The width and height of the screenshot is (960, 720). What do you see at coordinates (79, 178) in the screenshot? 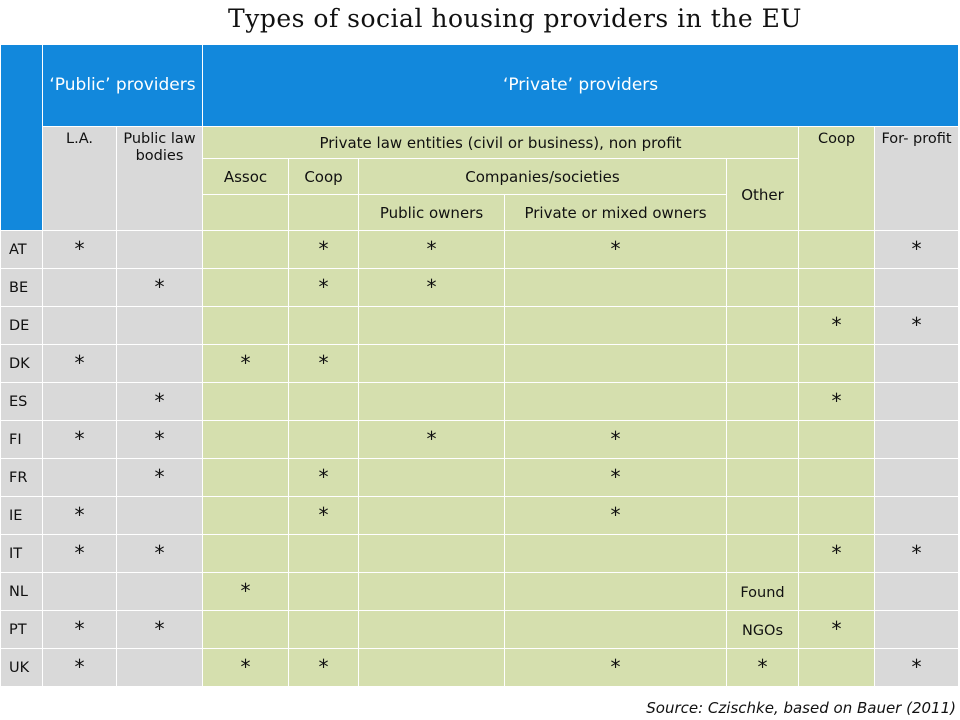
I see `la-header: L.A.` at bounding box center [79, 178].